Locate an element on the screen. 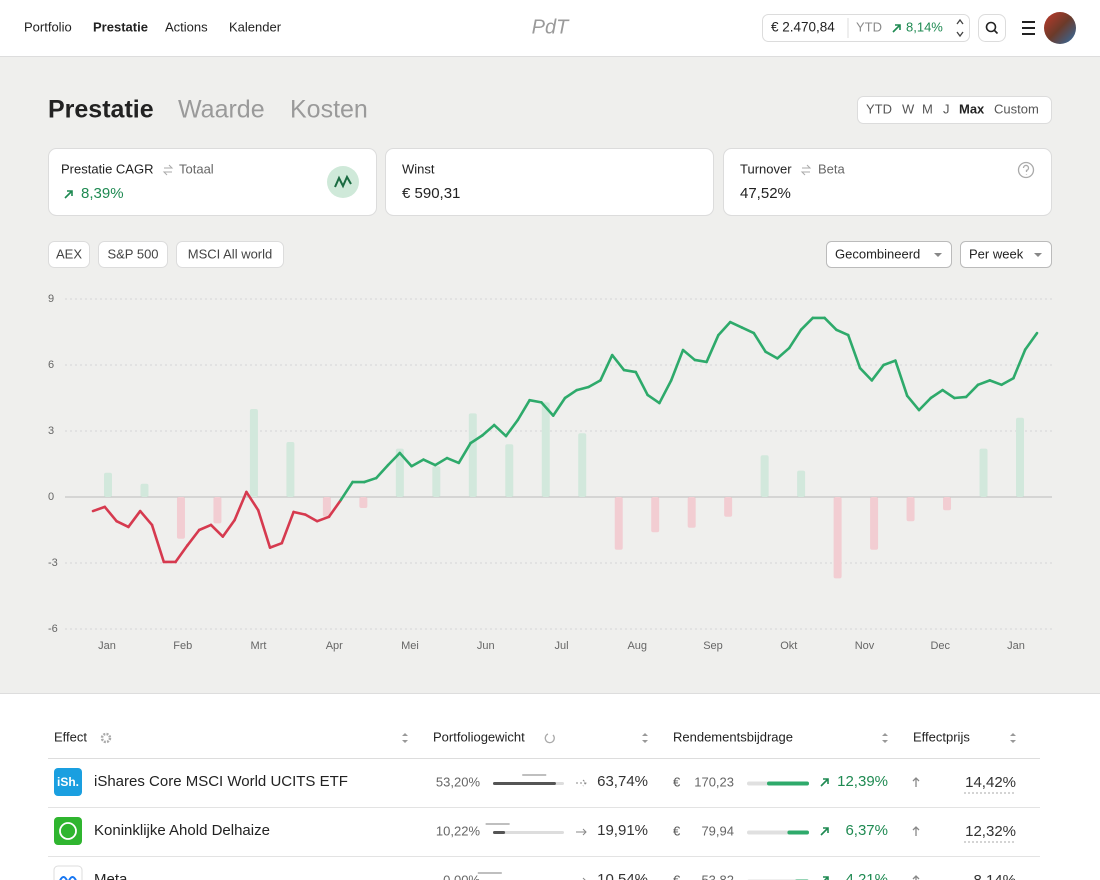  asset-logo is located at coordinates (68, 878).